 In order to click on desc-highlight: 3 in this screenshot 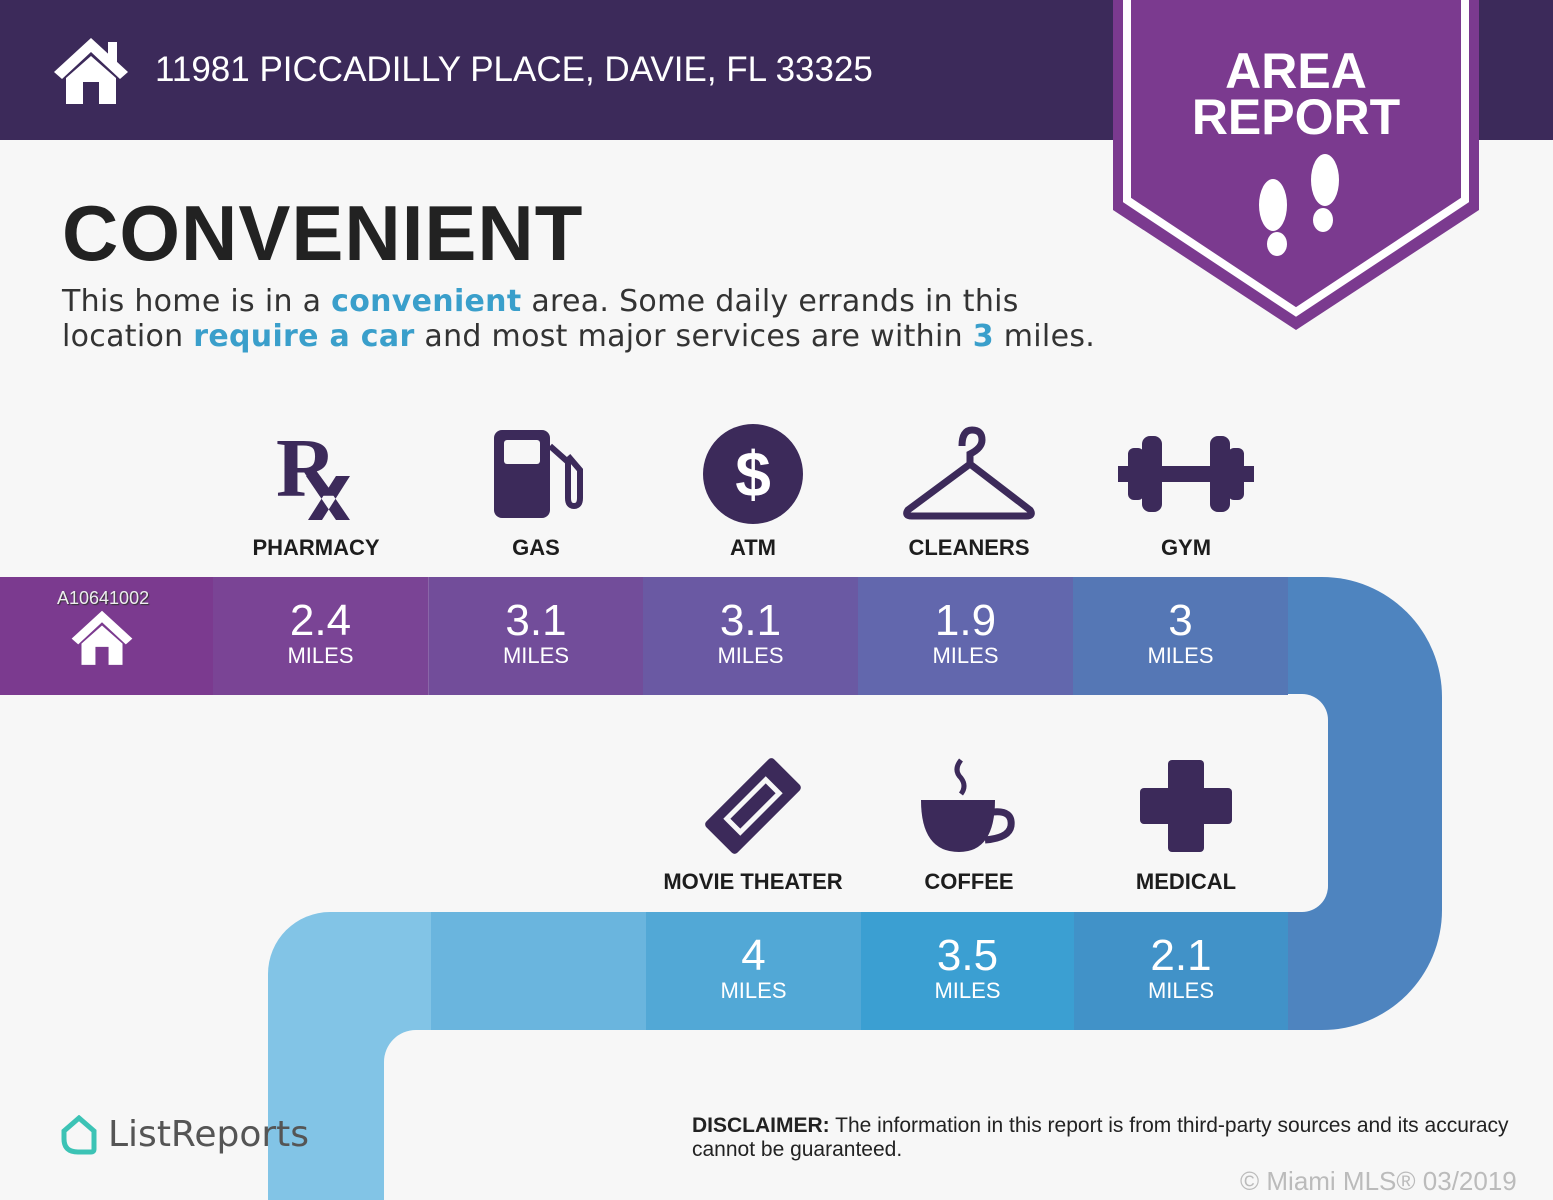, I will do `click(983, 336)`.